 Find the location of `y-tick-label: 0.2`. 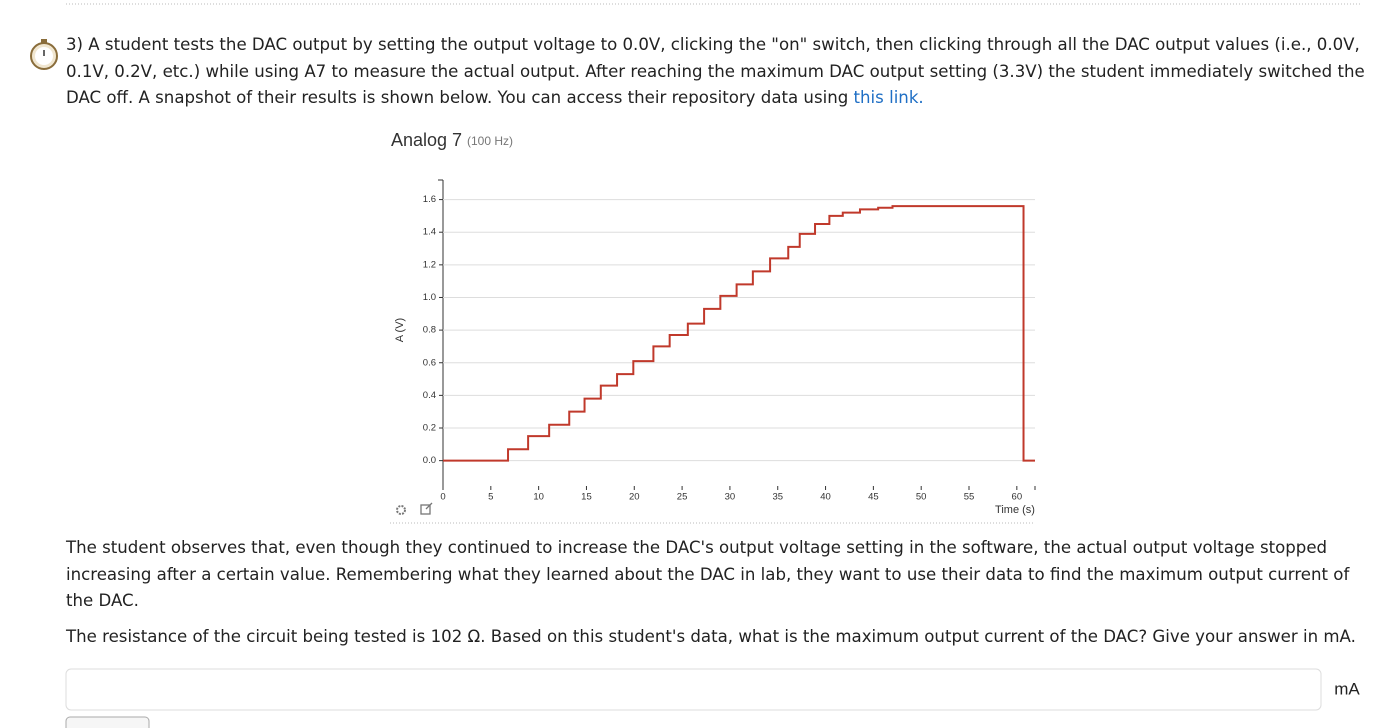

y-tick-label: 0.2 is located at coordinates (429, 428).